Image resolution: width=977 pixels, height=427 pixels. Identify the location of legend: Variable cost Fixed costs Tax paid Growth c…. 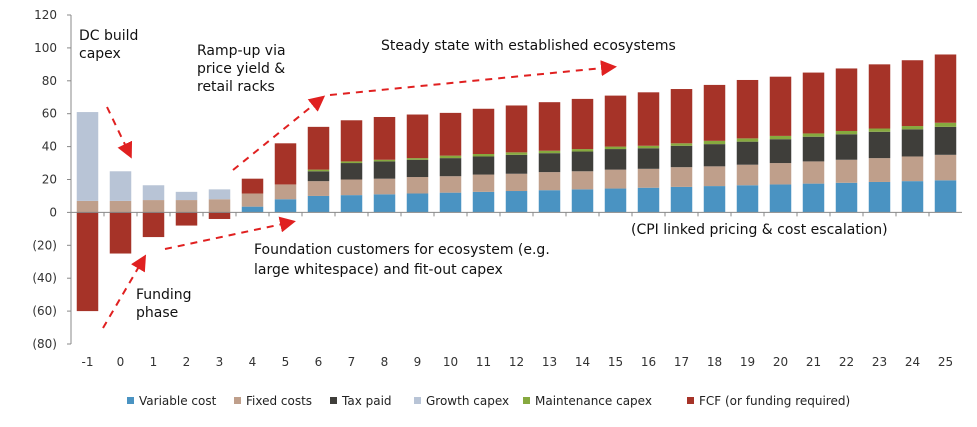
(488, 401).